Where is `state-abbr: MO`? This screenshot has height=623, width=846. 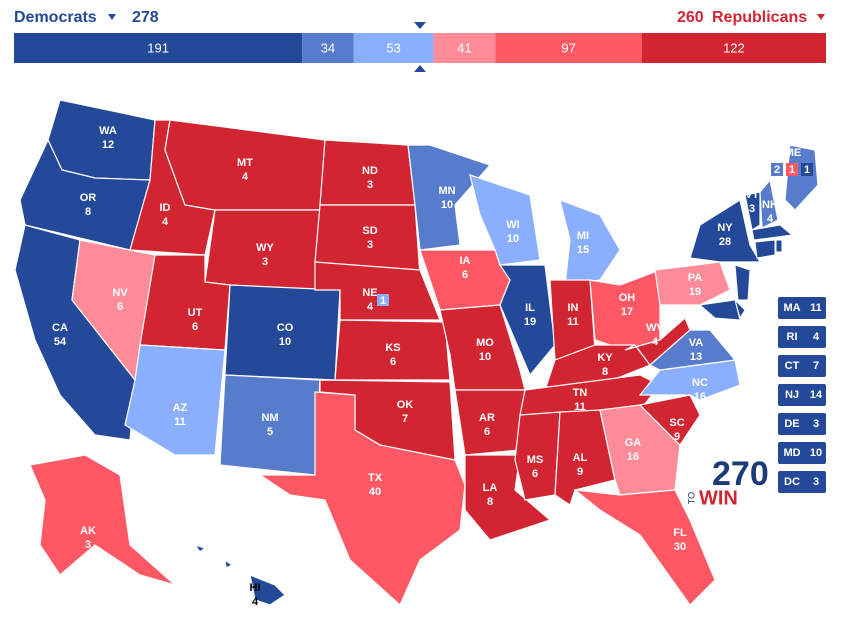 state-abbr: MO is located at coordinates (485, 343).